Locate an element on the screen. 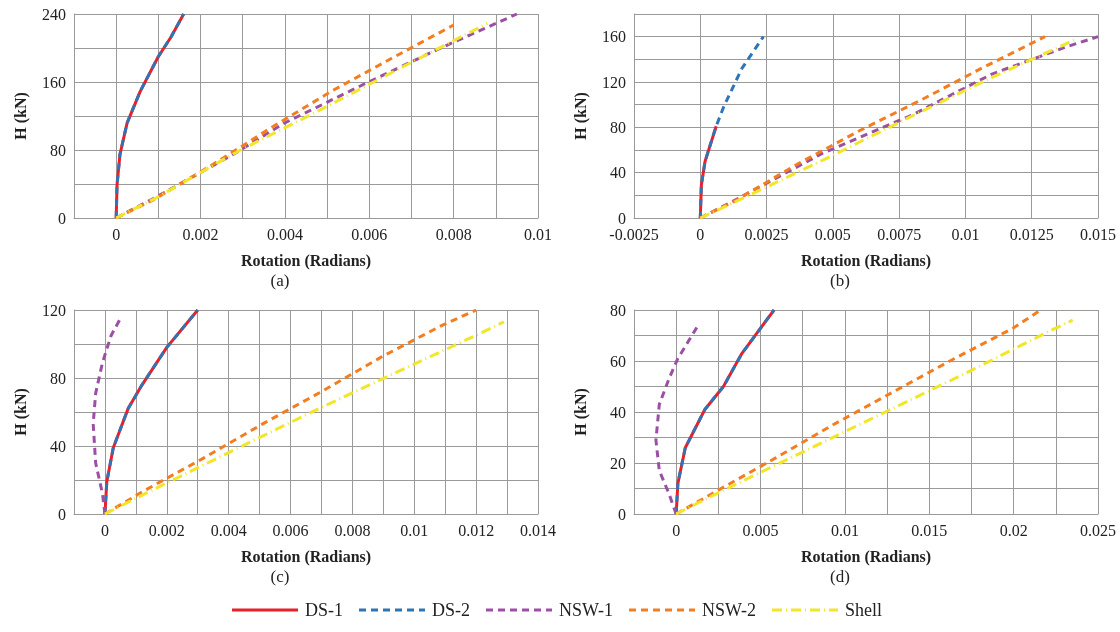  x-tick-label: 0.0125 is located at coordinates (1031, 234).